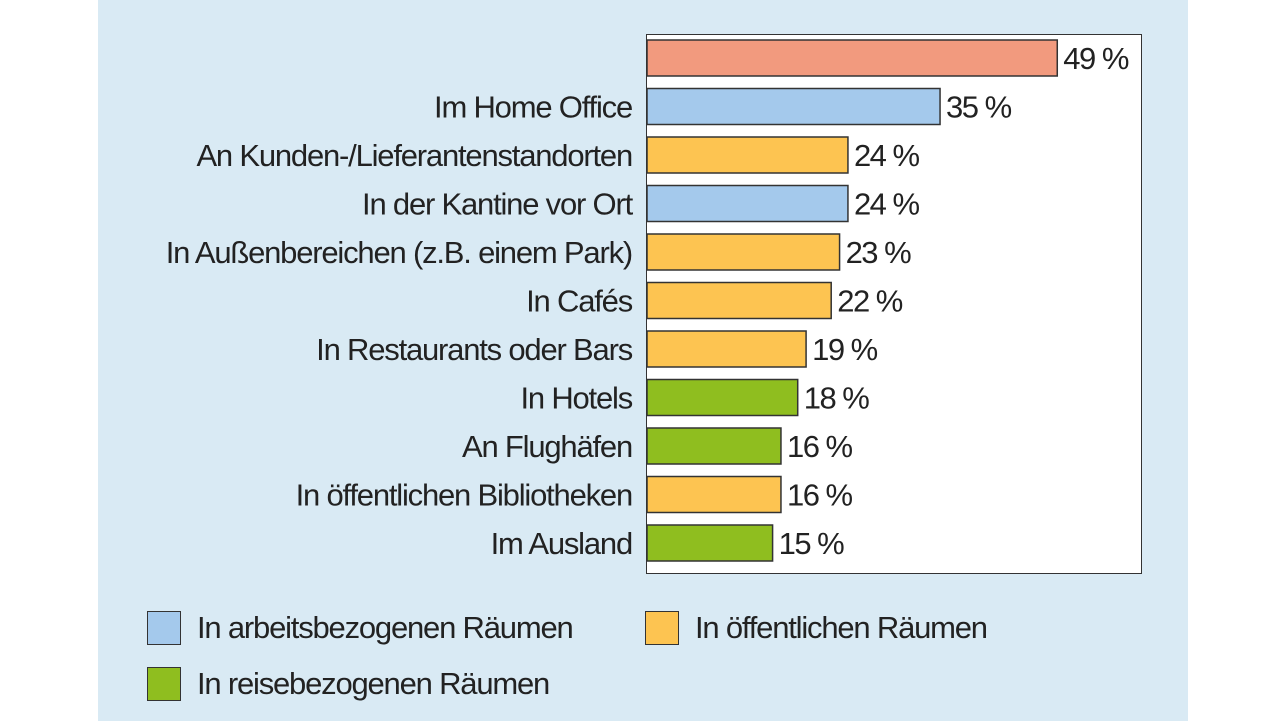 Image resolution: width=1280 pixels, height=721 pixels. What do you see at coordinates (662, 628) in the screenshot?
I see `legend-swatch-public` at bounding box center [662, 628].